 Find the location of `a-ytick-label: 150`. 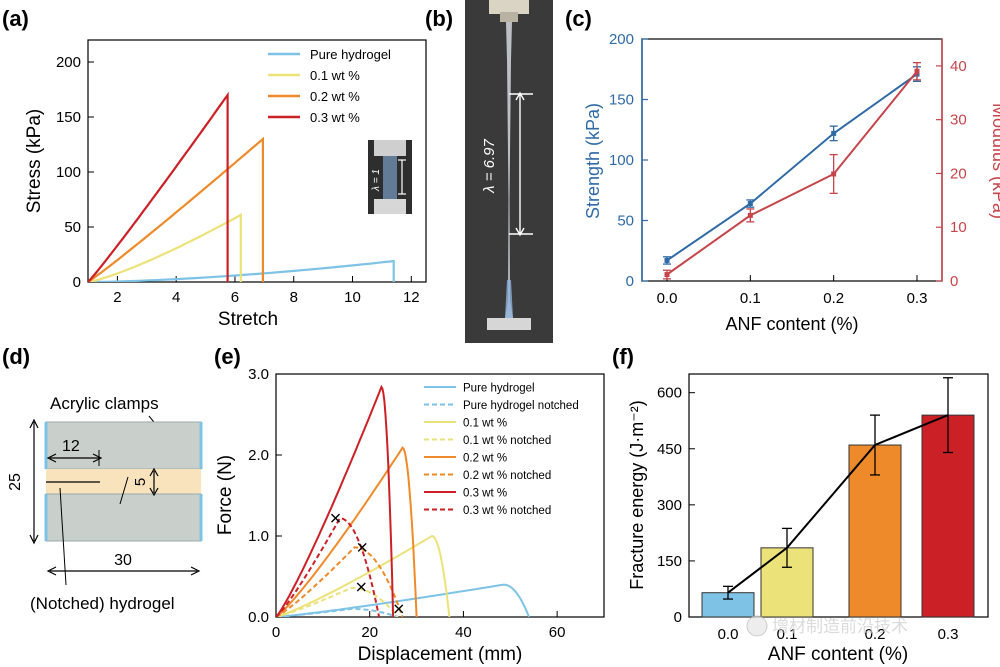

a-ytick-label: 150 is located at coordinates (68, 117).